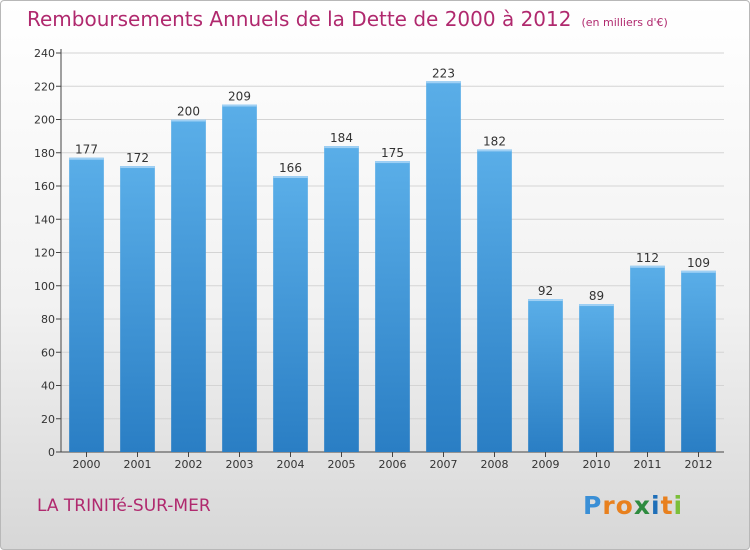 This screenshot has height=550, width=750. What do you see at coordinates (239, 97) in the screenshot?
I see `data-label: 209` at bounding box center [239, 97].